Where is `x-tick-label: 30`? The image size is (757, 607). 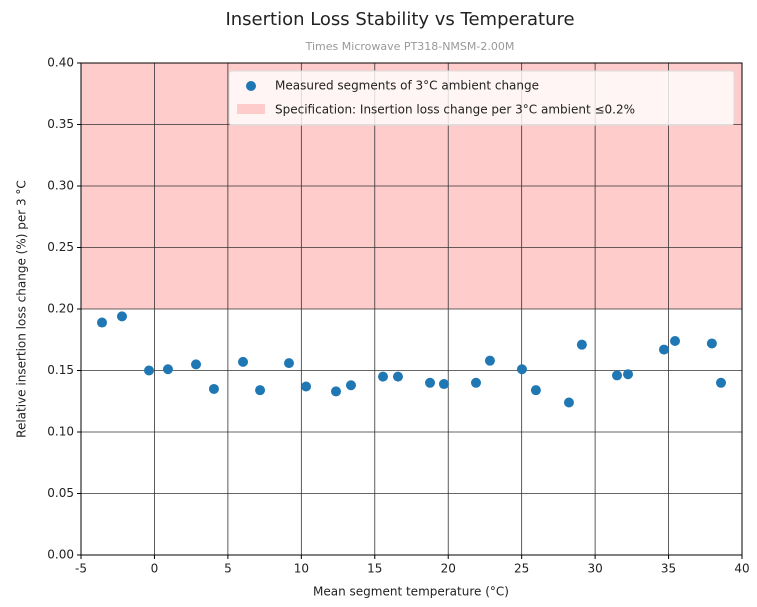
x-tick-label: 30 is located at coordinates (594, 569).